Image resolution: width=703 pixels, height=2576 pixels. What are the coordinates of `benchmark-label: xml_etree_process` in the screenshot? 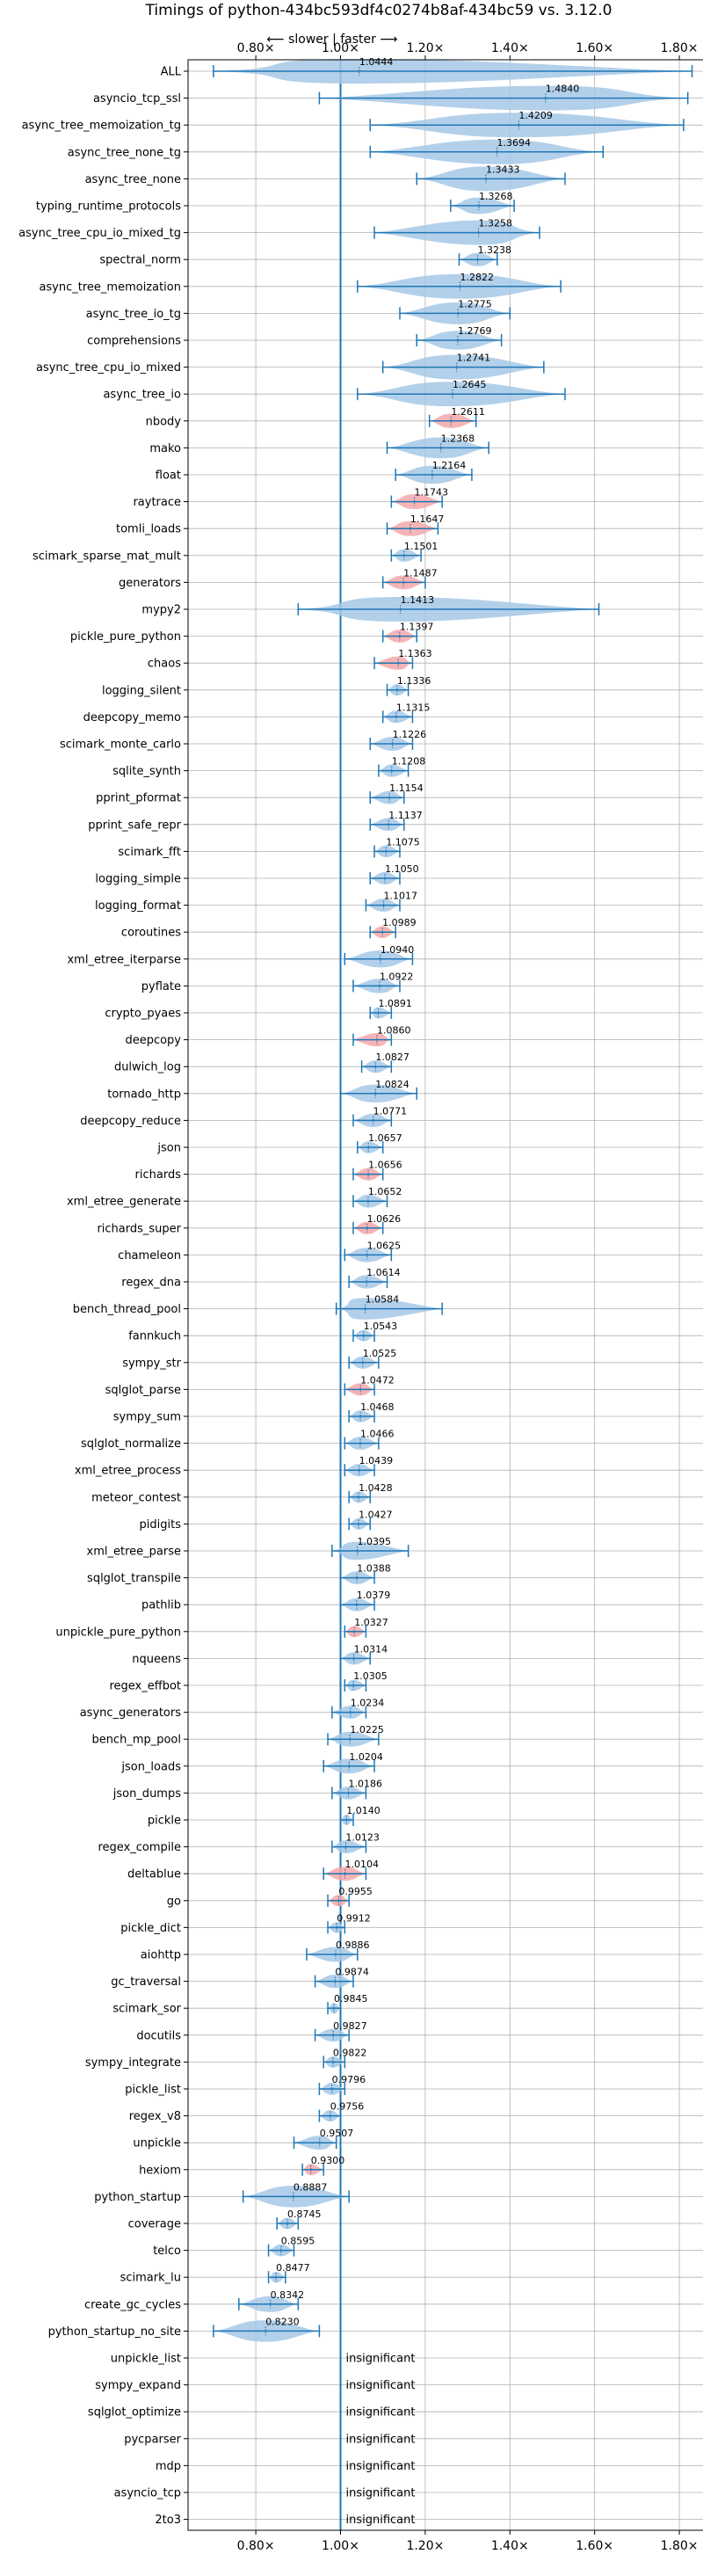 It's located at (128, 1471).